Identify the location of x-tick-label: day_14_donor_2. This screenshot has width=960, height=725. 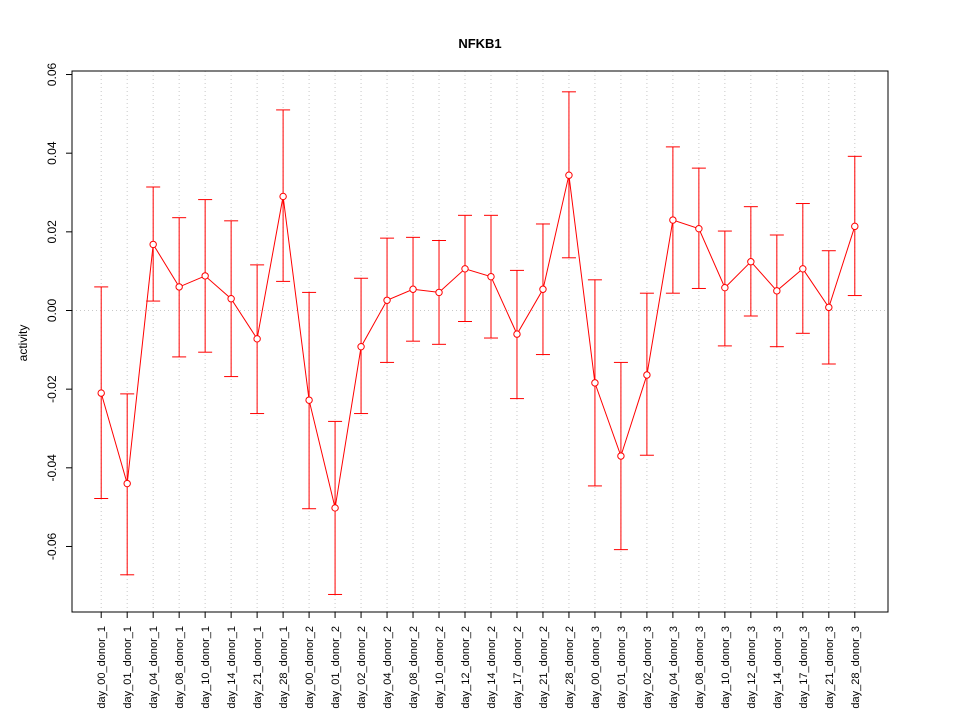
(492, 667).